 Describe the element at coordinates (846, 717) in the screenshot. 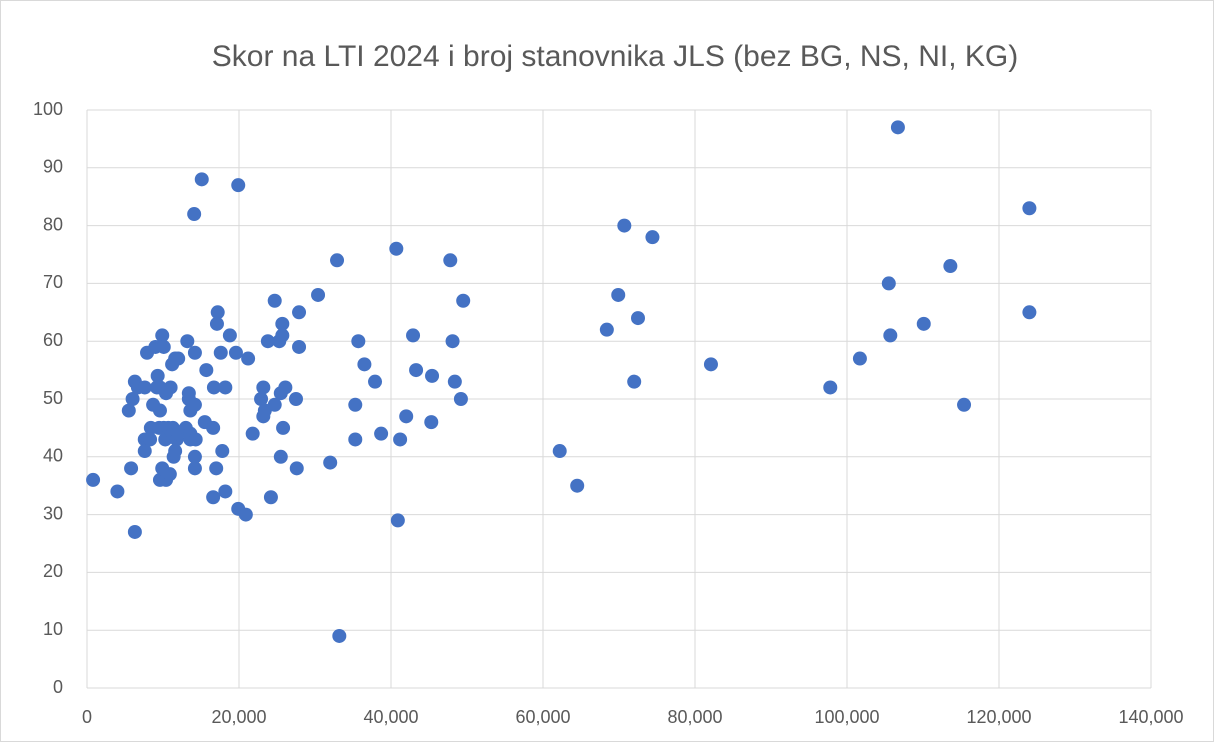

I see `x-tick-label: 100,000` at that location.